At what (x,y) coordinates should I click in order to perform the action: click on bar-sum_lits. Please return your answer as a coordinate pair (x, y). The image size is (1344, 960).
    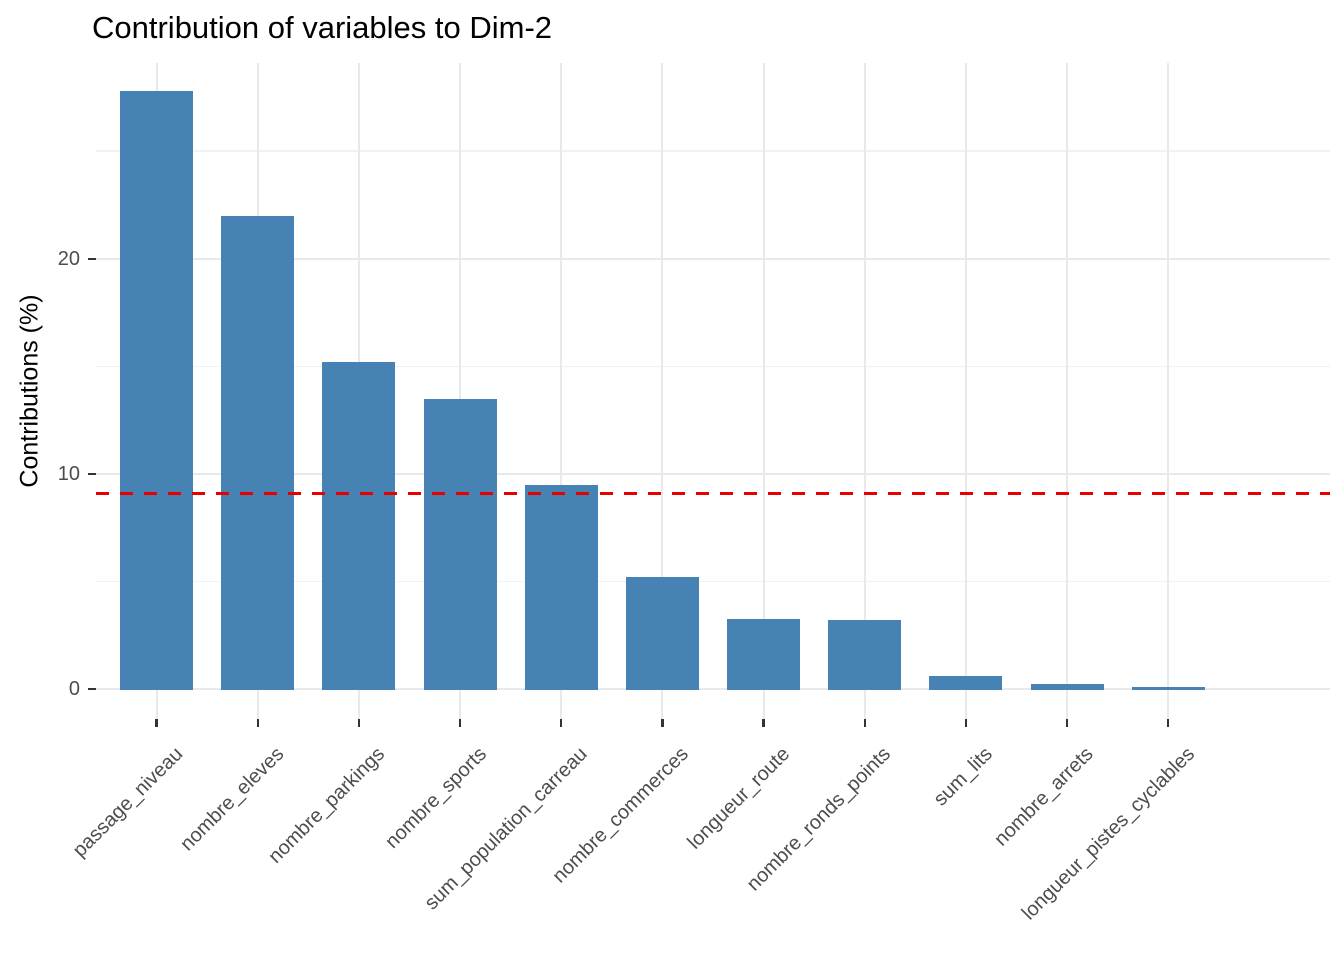
    Looking at the image, I should click on (966, 682).